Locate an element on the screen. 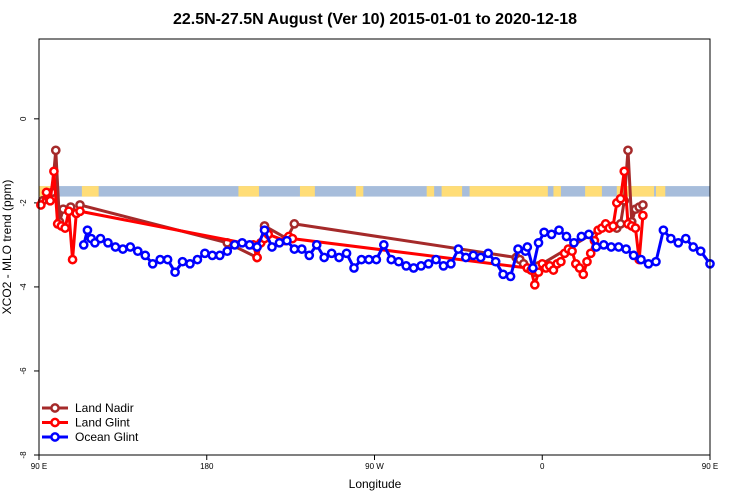 This screenshot has height=500, width=750. legend-label: Land Nadir is located at coordinates (104, 408).